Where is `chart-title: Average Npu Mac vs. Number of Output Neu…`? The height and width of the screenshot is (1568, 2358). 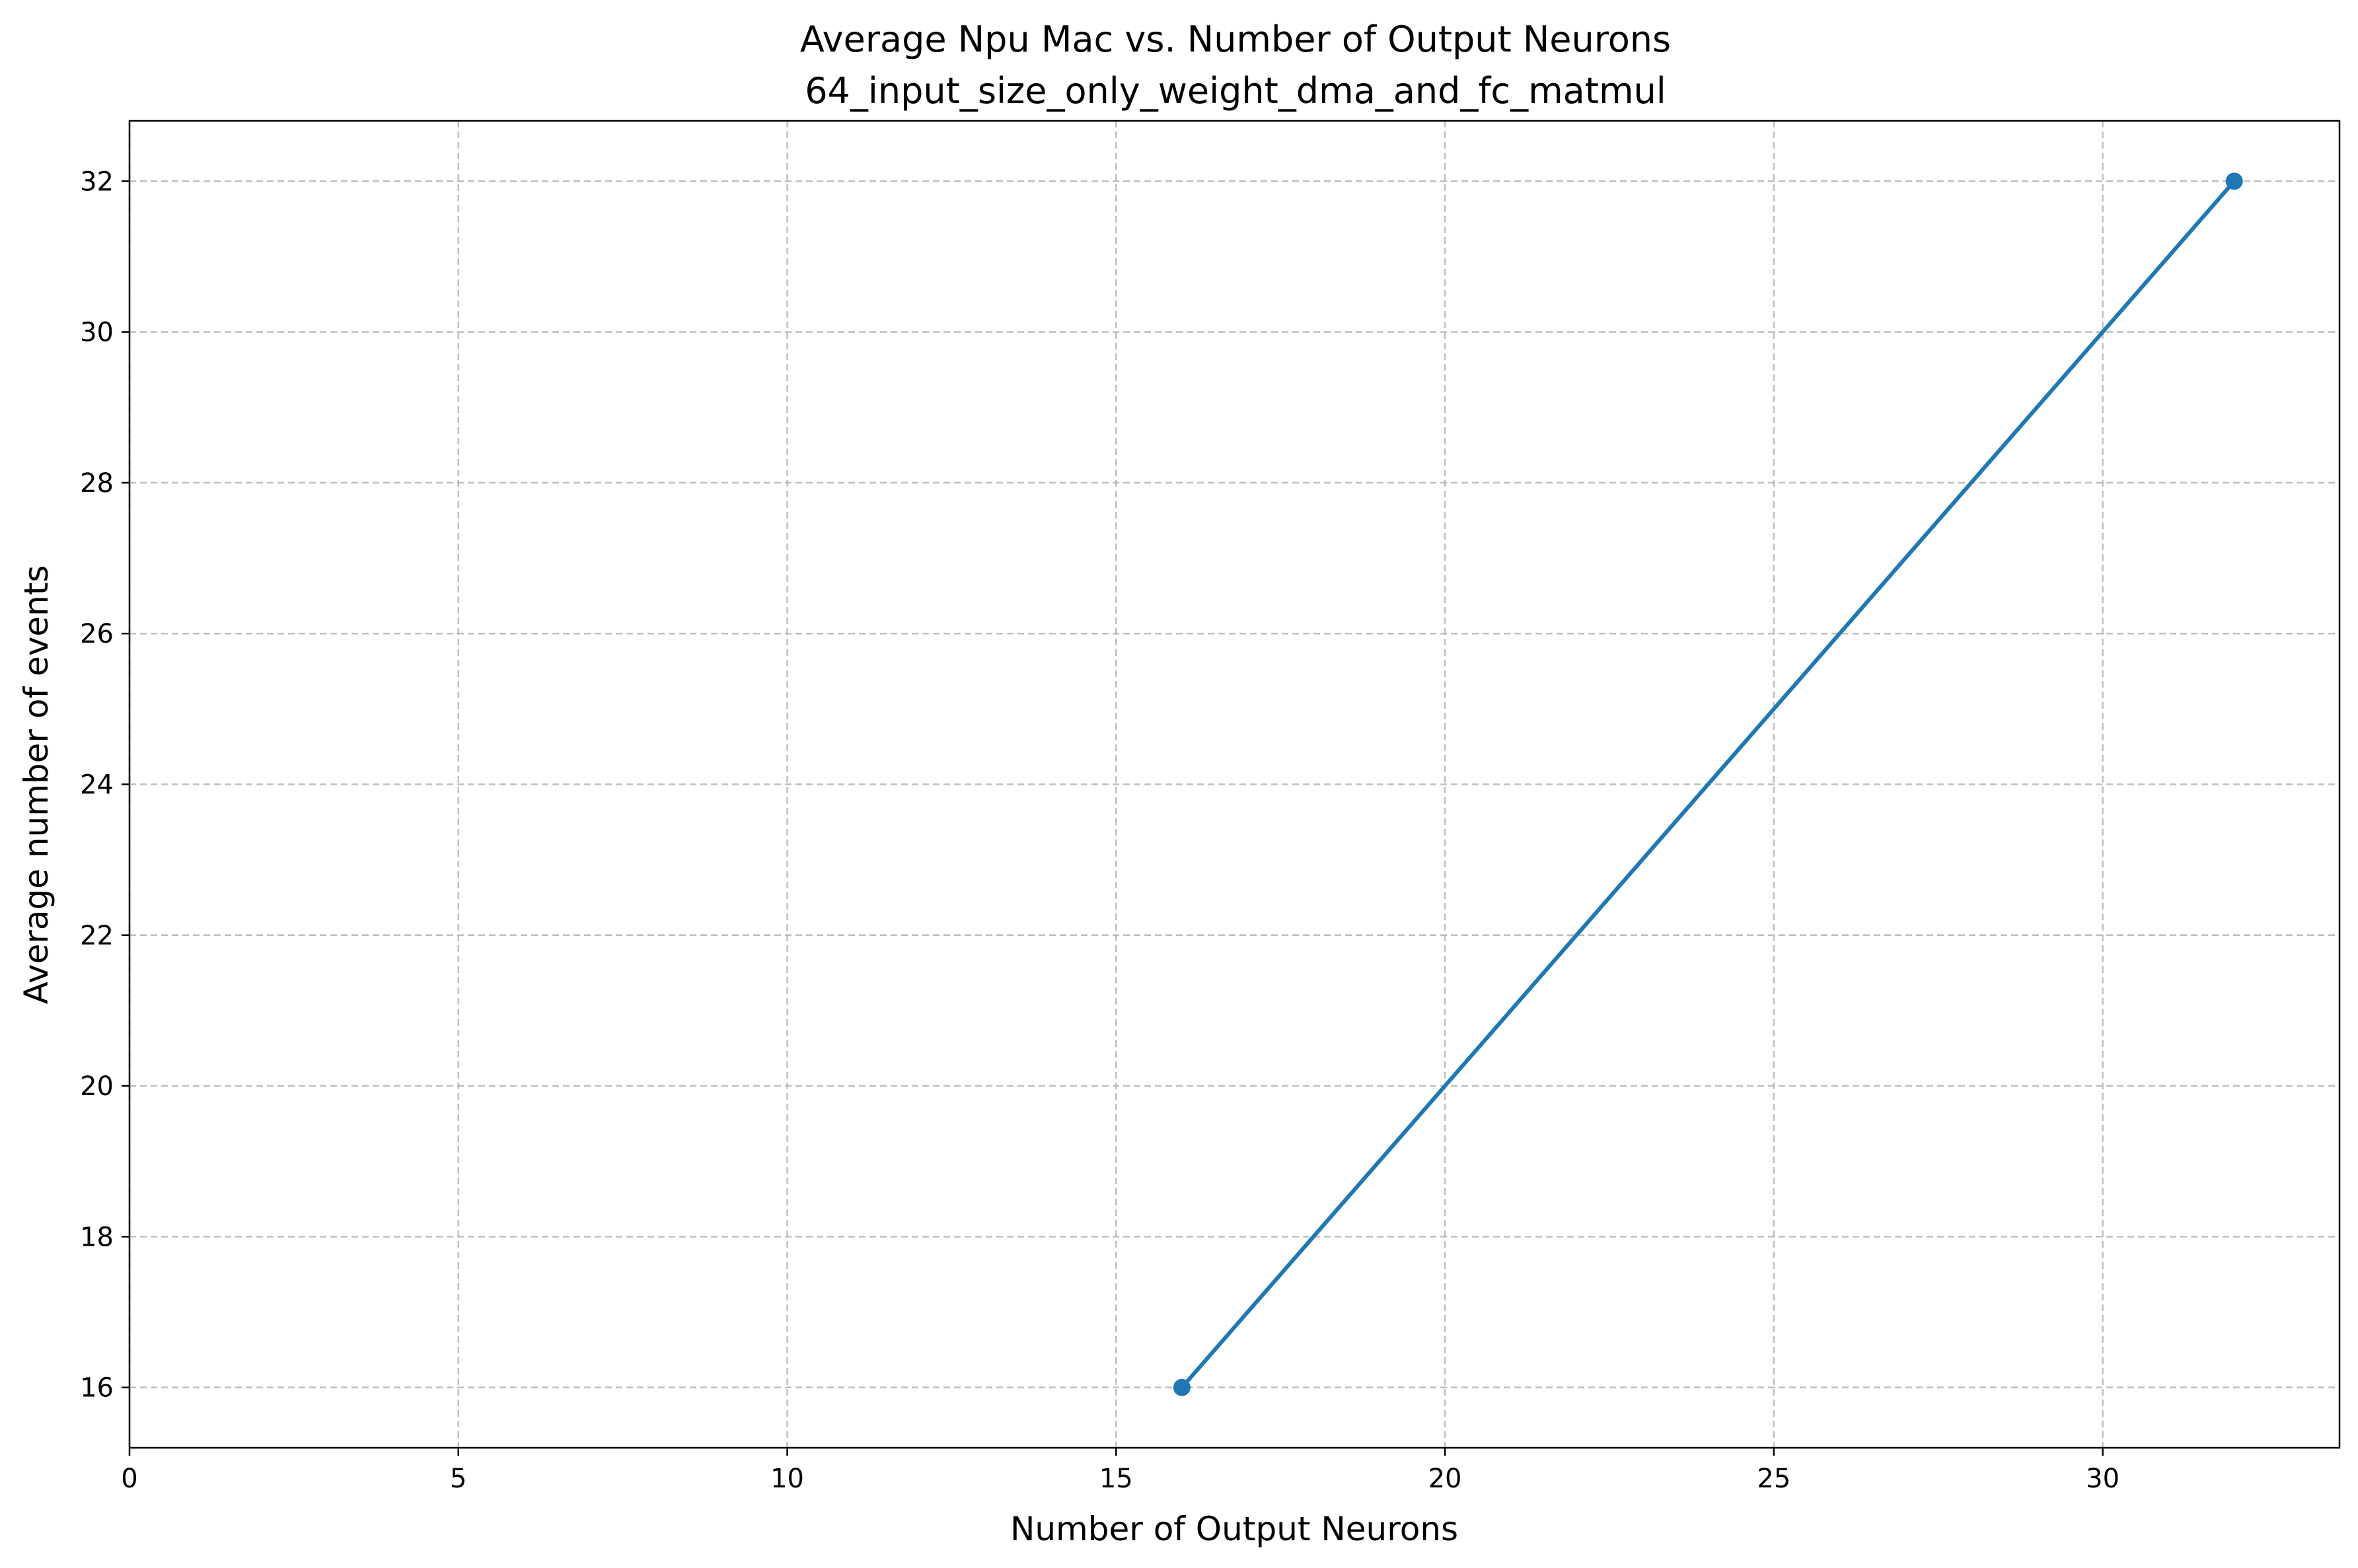 chart-title: Average Npu Mac vs. Number of Output Neu… is located at coordinates (1235, 39).